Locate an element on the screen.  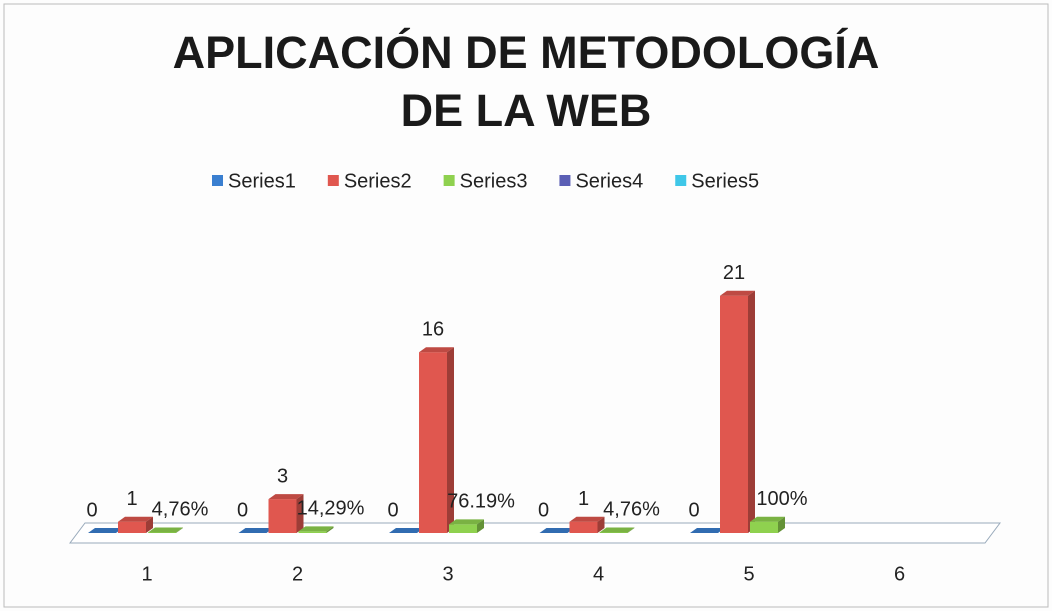
x-tick-label: 5 is located at coordinates (748, 574).